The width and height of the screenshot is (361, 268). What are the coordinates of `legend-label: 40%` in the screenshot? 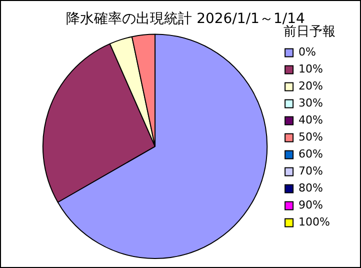 It's located at (311, 120).